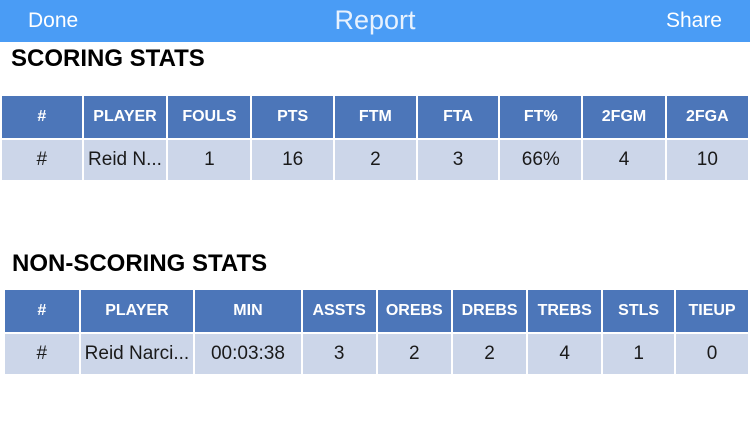 The height and width of the screenshot is (422, 750). Describe the element at coordinates (209, 160) in the screenshot. I see `cell-fouls: 1` at that location.